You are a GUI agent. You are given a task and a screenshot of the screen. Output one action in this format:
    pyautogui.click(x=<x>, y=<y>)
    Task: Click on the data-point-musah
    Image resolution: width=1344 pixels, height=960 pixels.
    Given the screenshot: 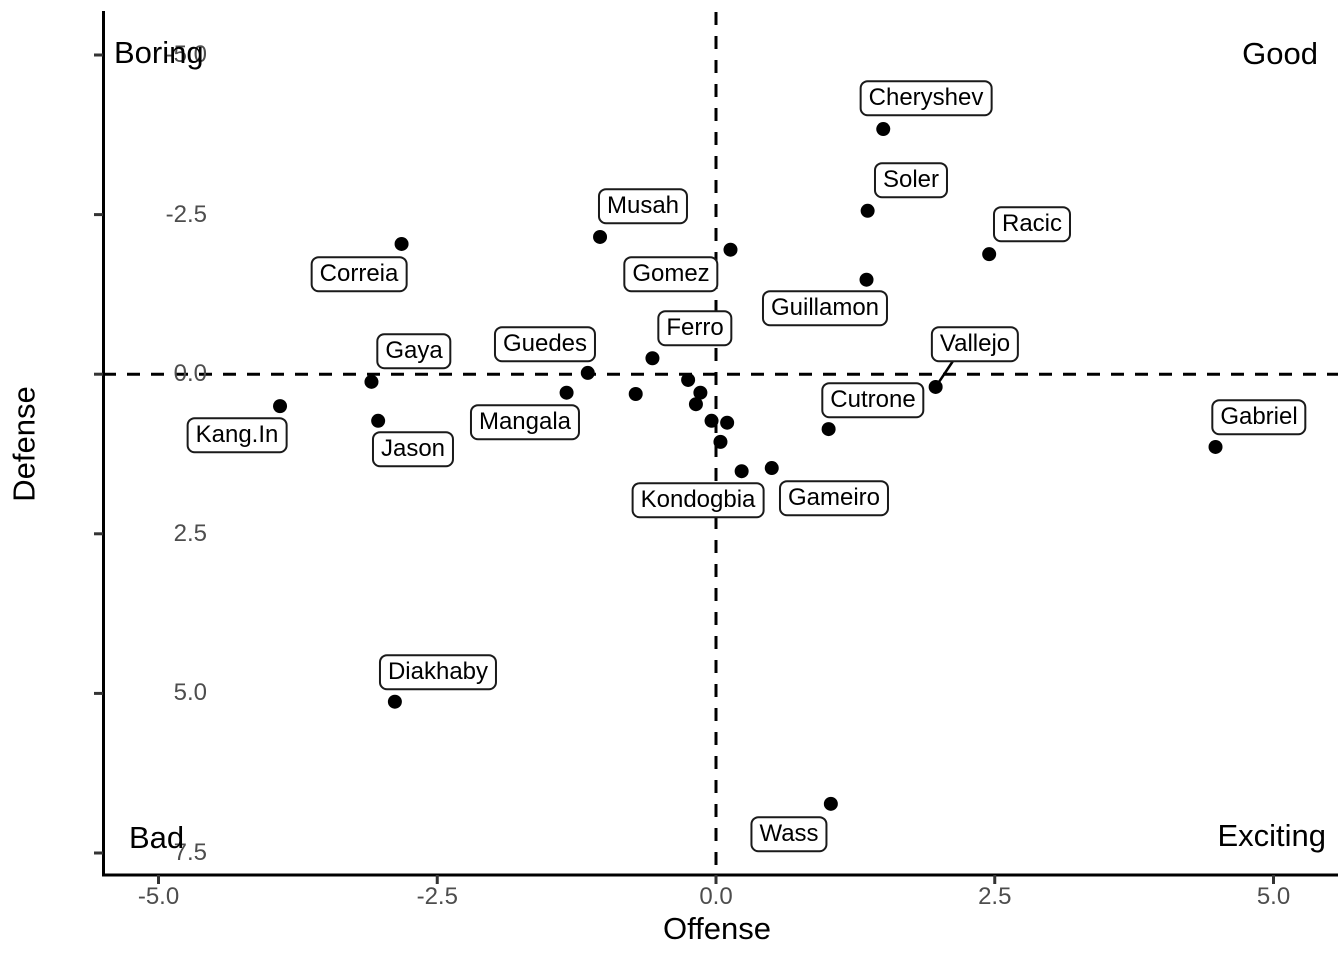 What is the action you would take?
    pyautogui.click(x=600, y=236)
    